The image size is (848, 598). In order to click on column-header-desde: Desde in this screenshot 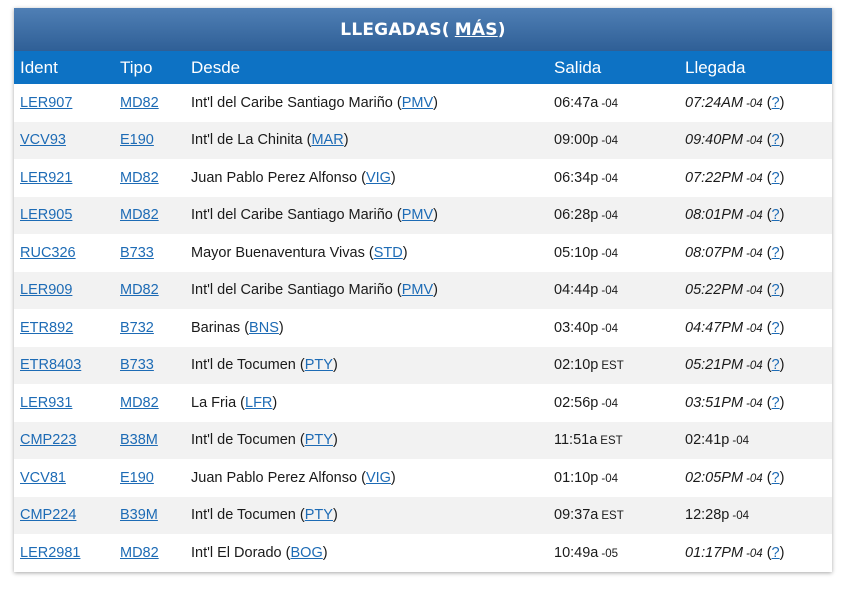, I will do `click(216, 67)`.